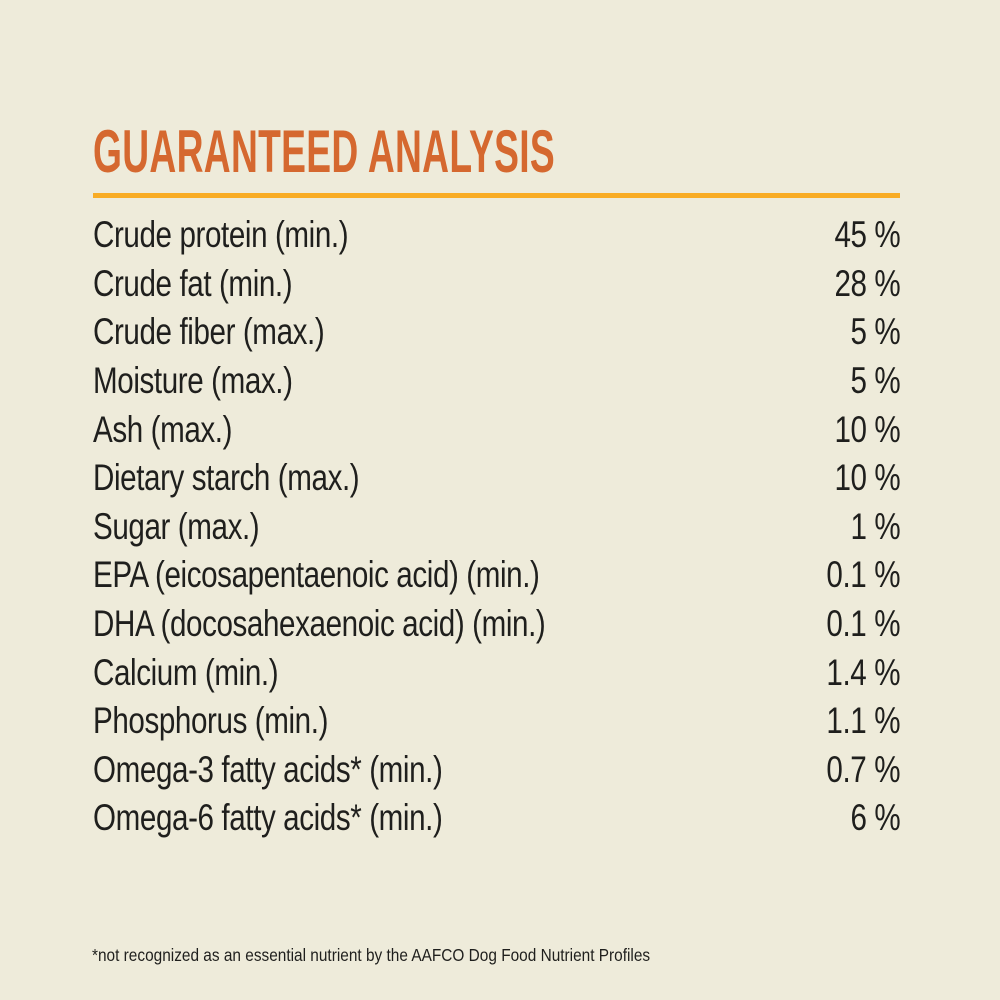 The image size is (1000, 1000). Describe the element at coordinates (324, 151) in the screenshot. I see `section-title: GUARANTEED ANALYSIS` at that location.